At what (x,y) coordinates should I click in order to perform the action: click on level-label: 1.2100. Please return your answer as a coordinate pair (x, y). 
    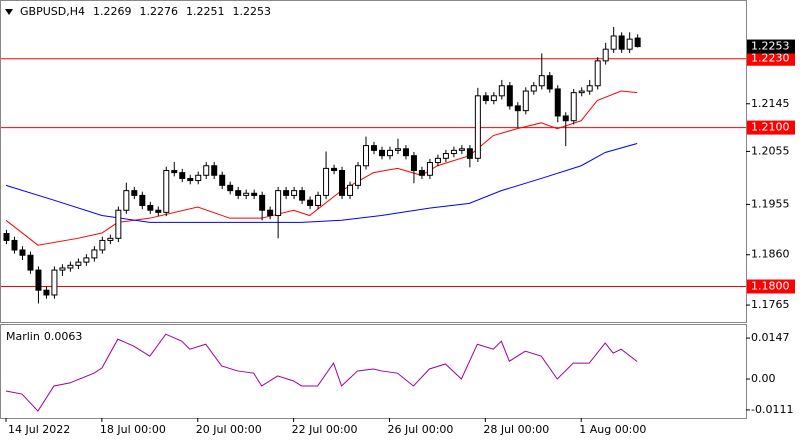
    Looking at the image, I should click on (770, 127).